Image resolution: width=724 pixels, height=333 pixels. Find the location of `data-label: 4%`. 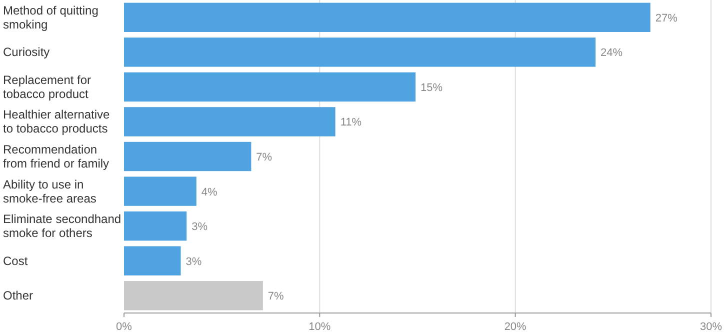

data-label: 4% is located at coordinates (209, 192).